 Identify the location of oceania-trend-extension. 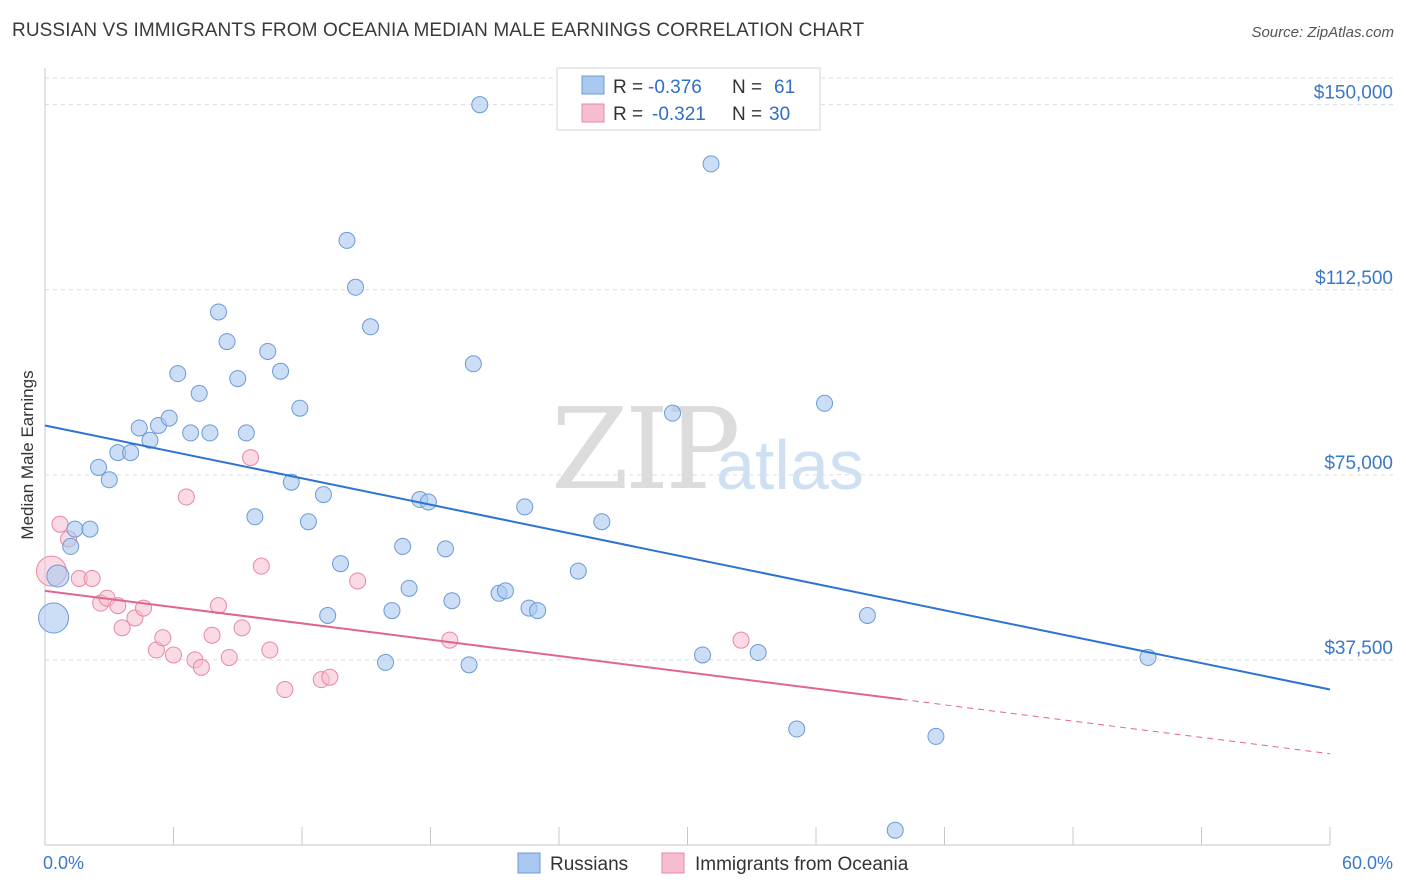
(1116, 726).